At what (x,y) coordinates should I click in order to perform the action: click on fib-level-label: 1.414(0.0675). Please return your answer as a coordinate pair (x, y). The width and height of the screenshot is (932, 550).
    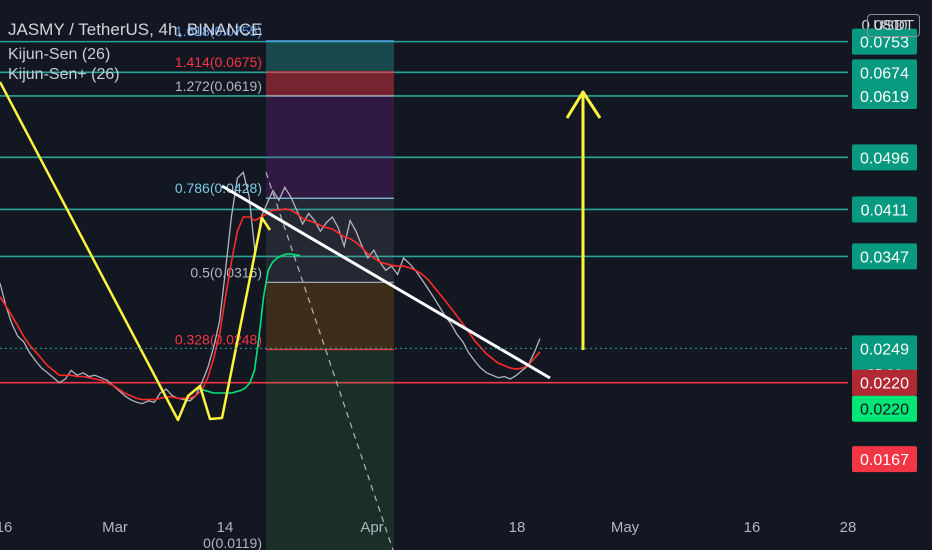
    Looking at the image, I should click on (218, 62).